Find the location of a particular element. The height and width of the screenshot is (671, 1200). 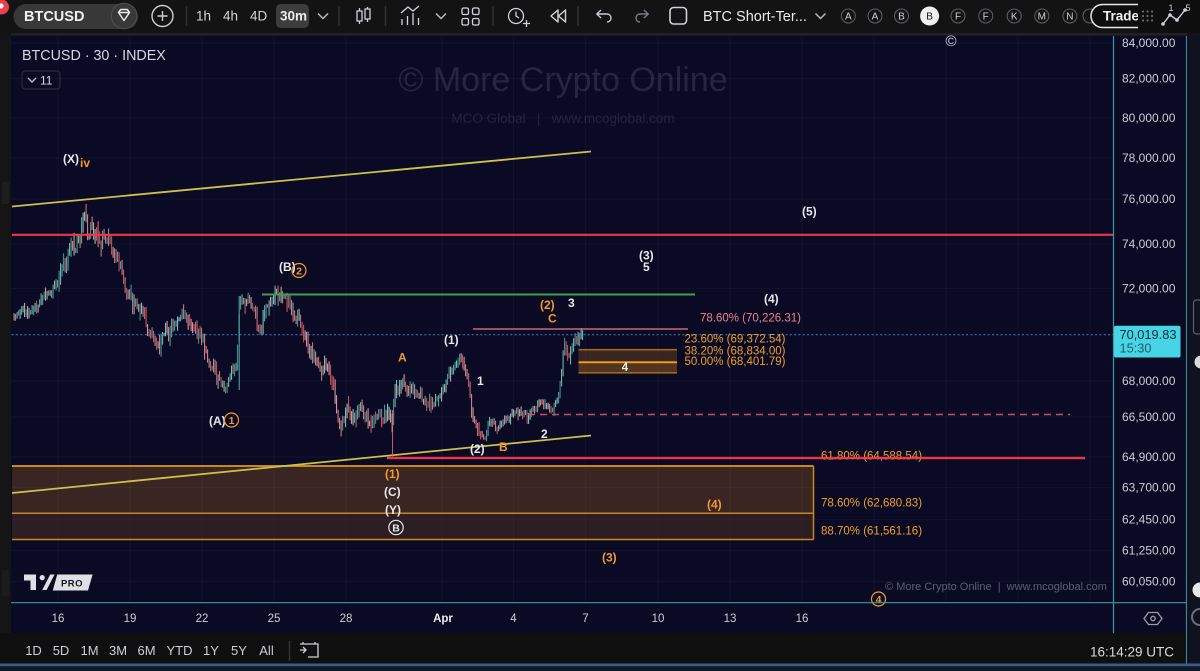

svg-text: 11 is located at coordinates (46, 81).